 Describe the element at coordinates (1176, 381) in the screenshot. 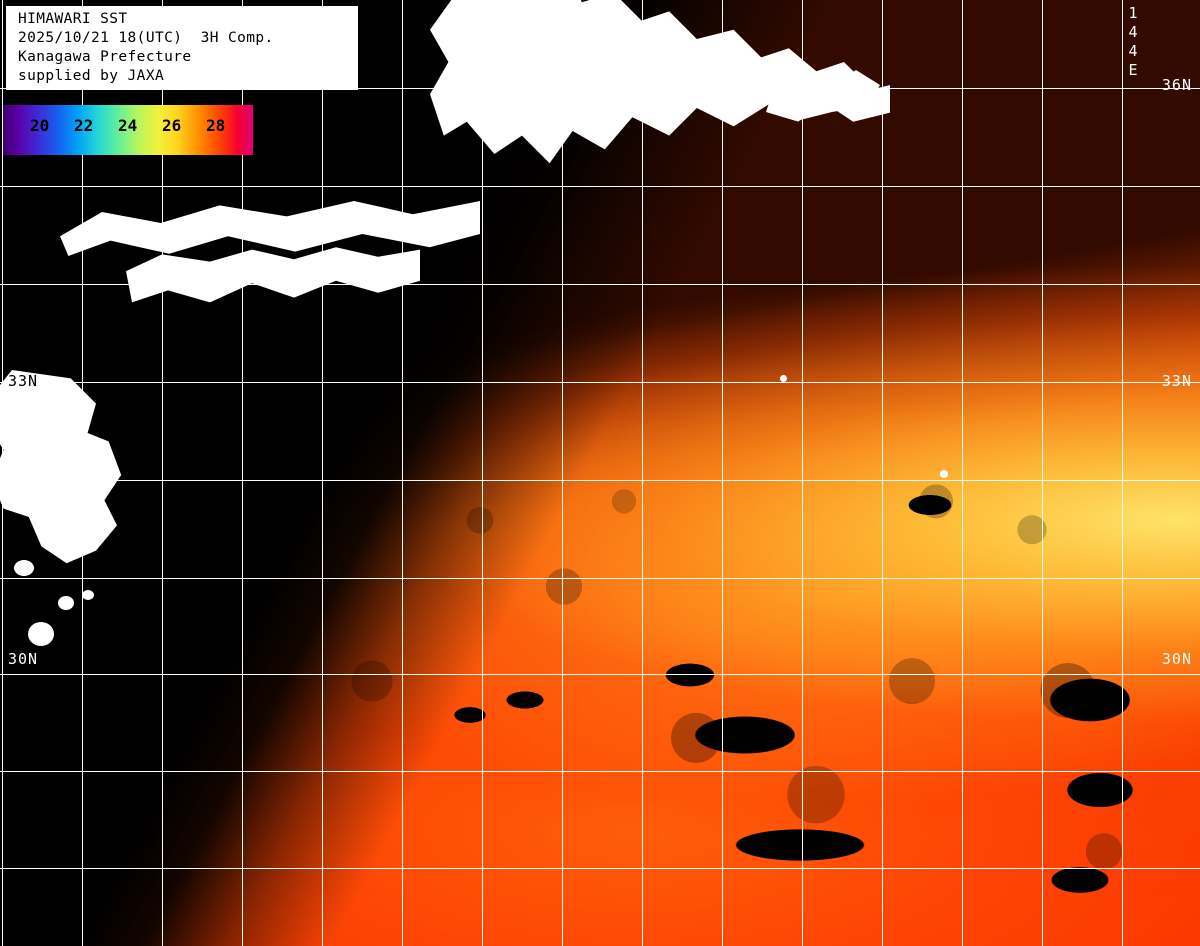

I see `lat-label-33n-right: 33N` at that location.